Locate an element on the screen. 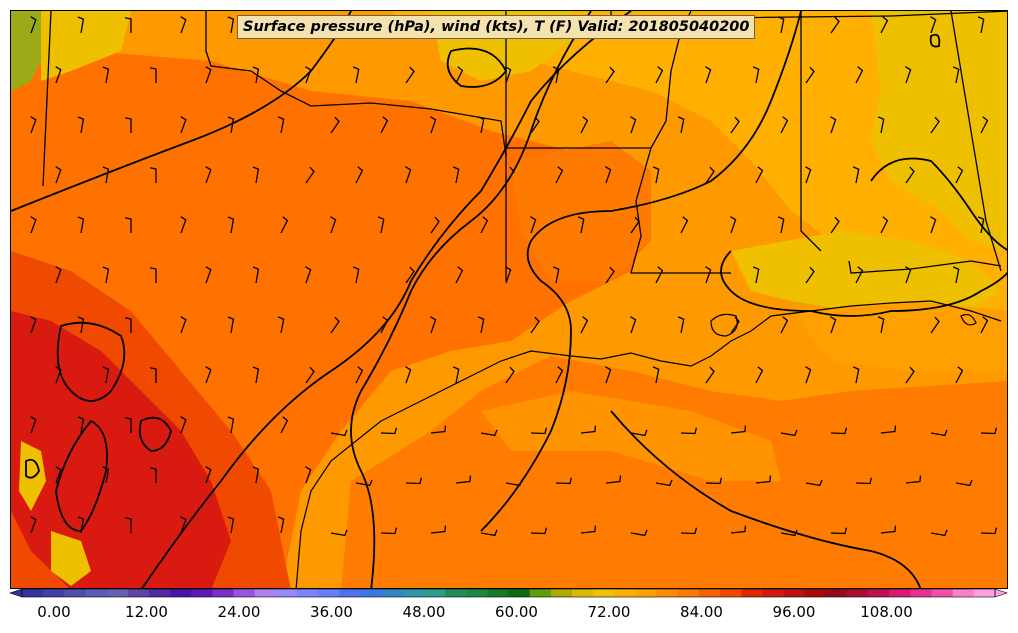 Image resolution: width=1018 pixels, height=633 pixels. colorbar-extend-max is located at coordinates (1001, 593).